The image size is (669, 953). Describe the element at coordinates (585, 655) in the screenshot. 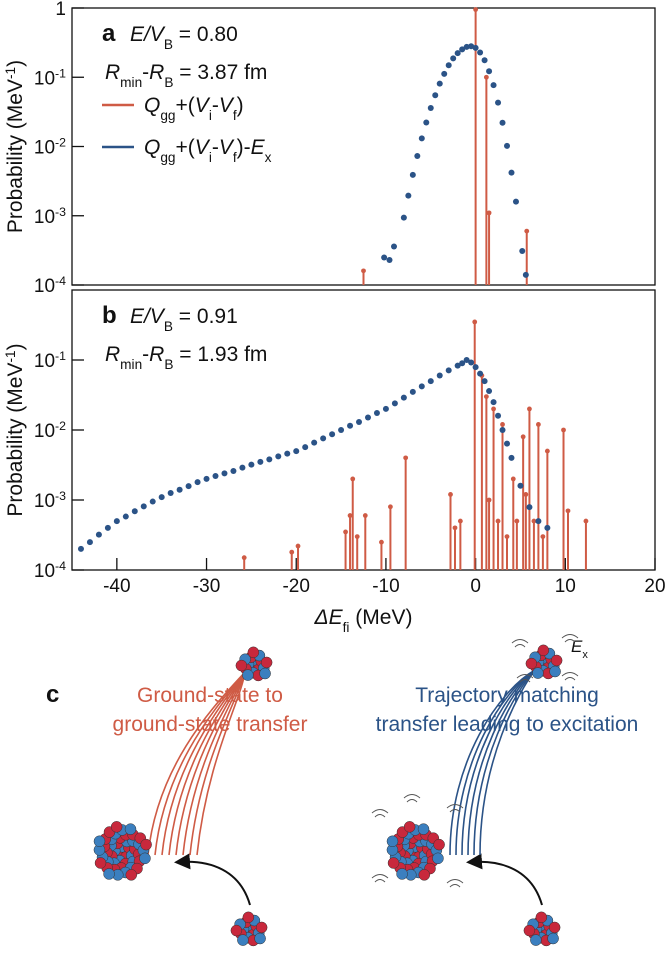

I see `text-run: x` at that location.